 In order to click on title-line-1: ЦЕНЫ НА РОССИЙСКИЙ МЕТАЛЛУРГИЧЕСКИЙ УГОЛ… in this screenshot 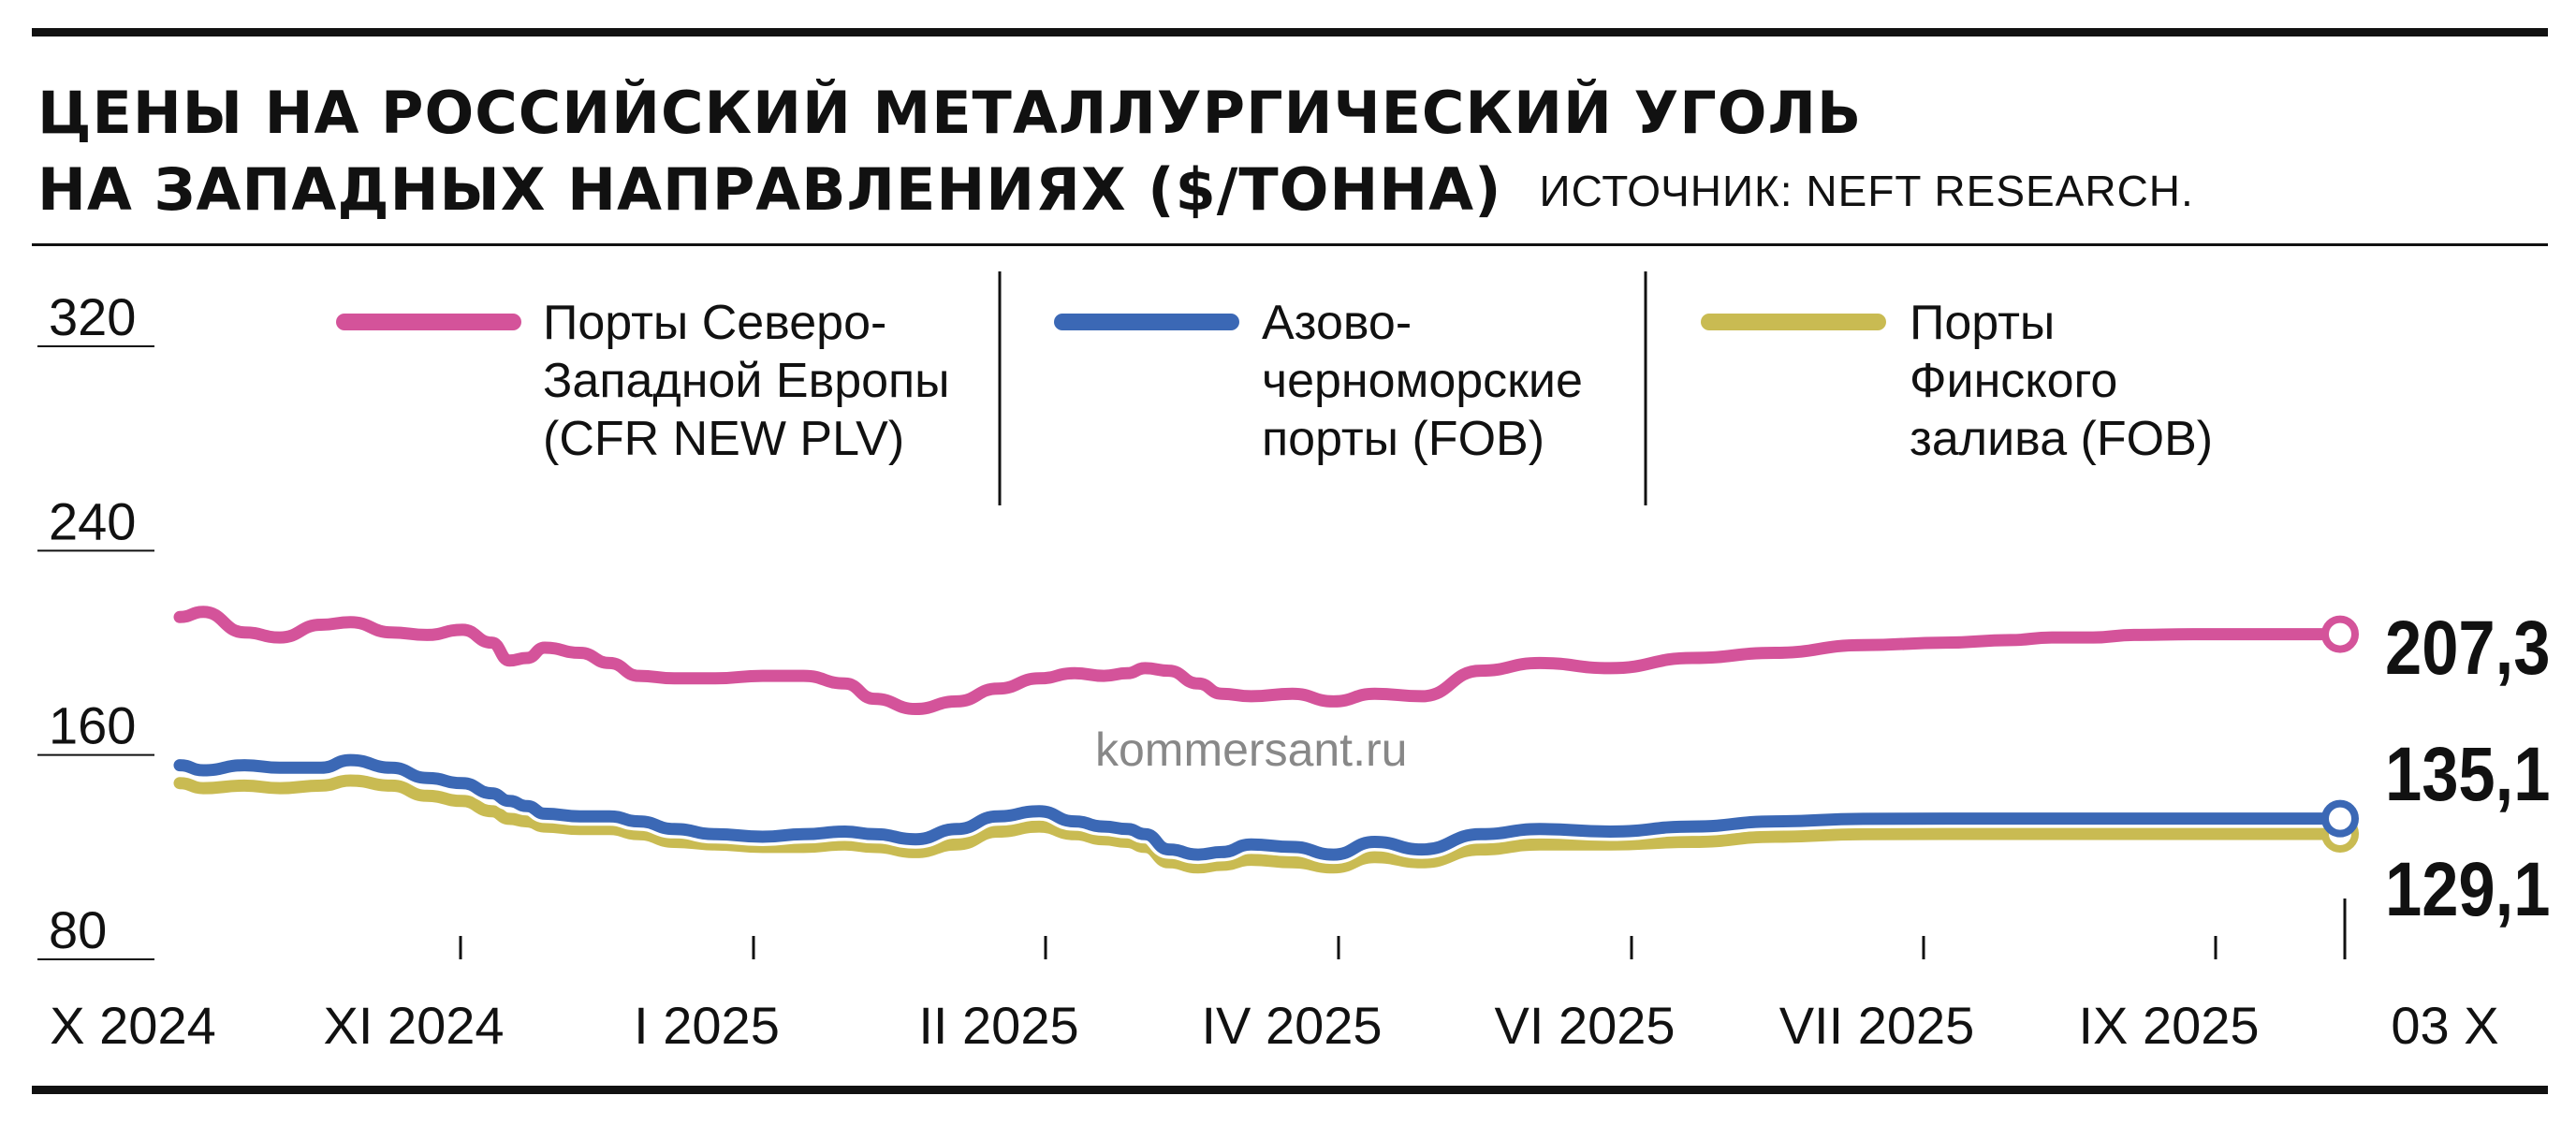, I will do `click(950, 113)`.